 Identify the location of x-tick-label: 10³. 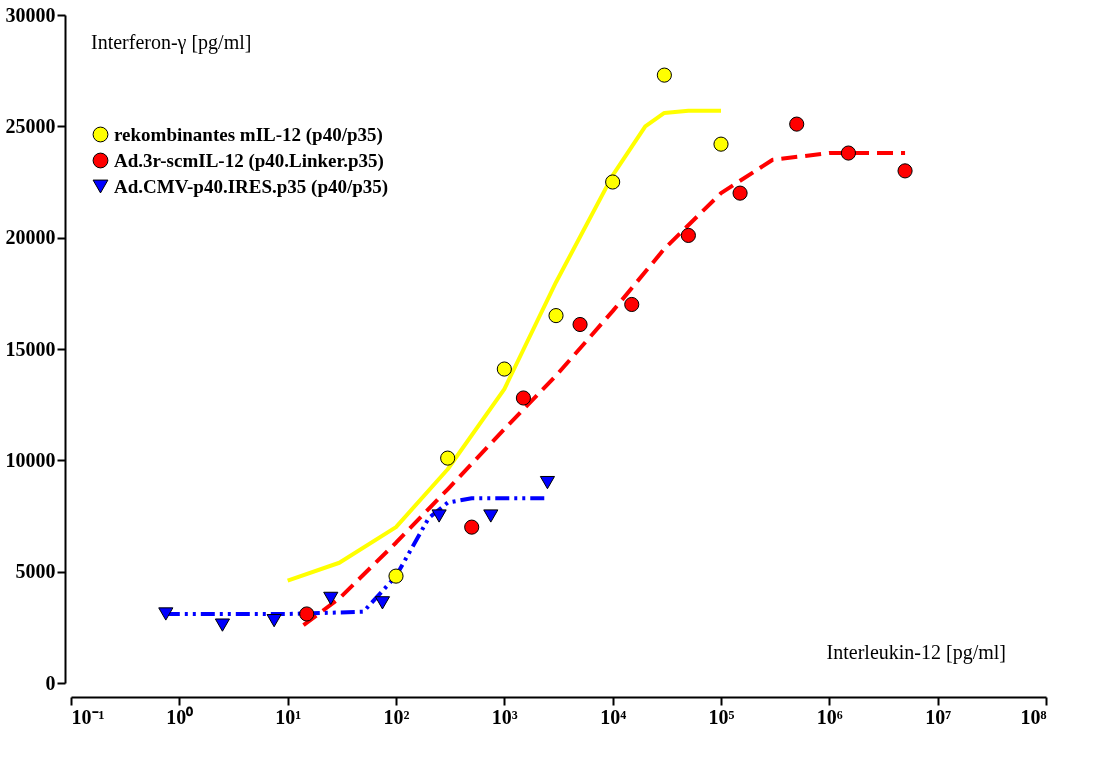
(504, 716).